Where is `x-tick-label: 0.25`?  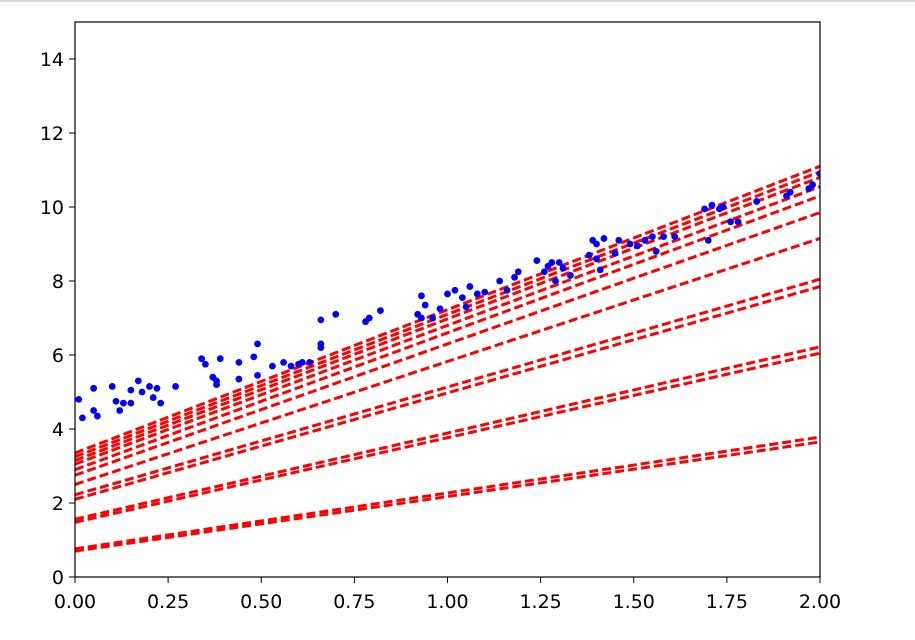
x-tick-label: 0.25 is located at coordinates (168, 602).